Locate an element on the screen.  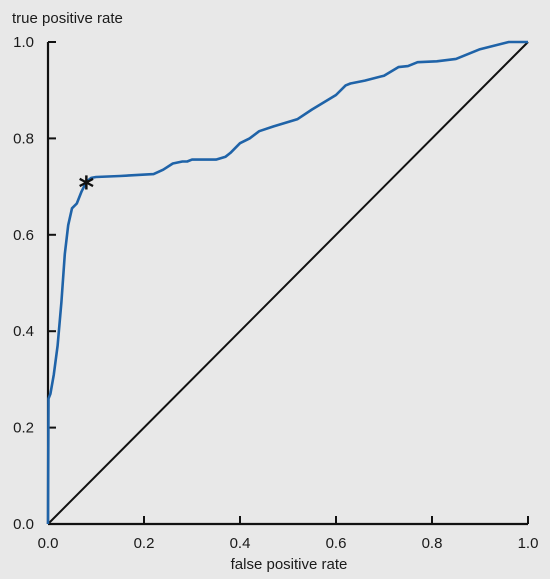
optimal-point-marker: * is located at coordinates (87, 188).